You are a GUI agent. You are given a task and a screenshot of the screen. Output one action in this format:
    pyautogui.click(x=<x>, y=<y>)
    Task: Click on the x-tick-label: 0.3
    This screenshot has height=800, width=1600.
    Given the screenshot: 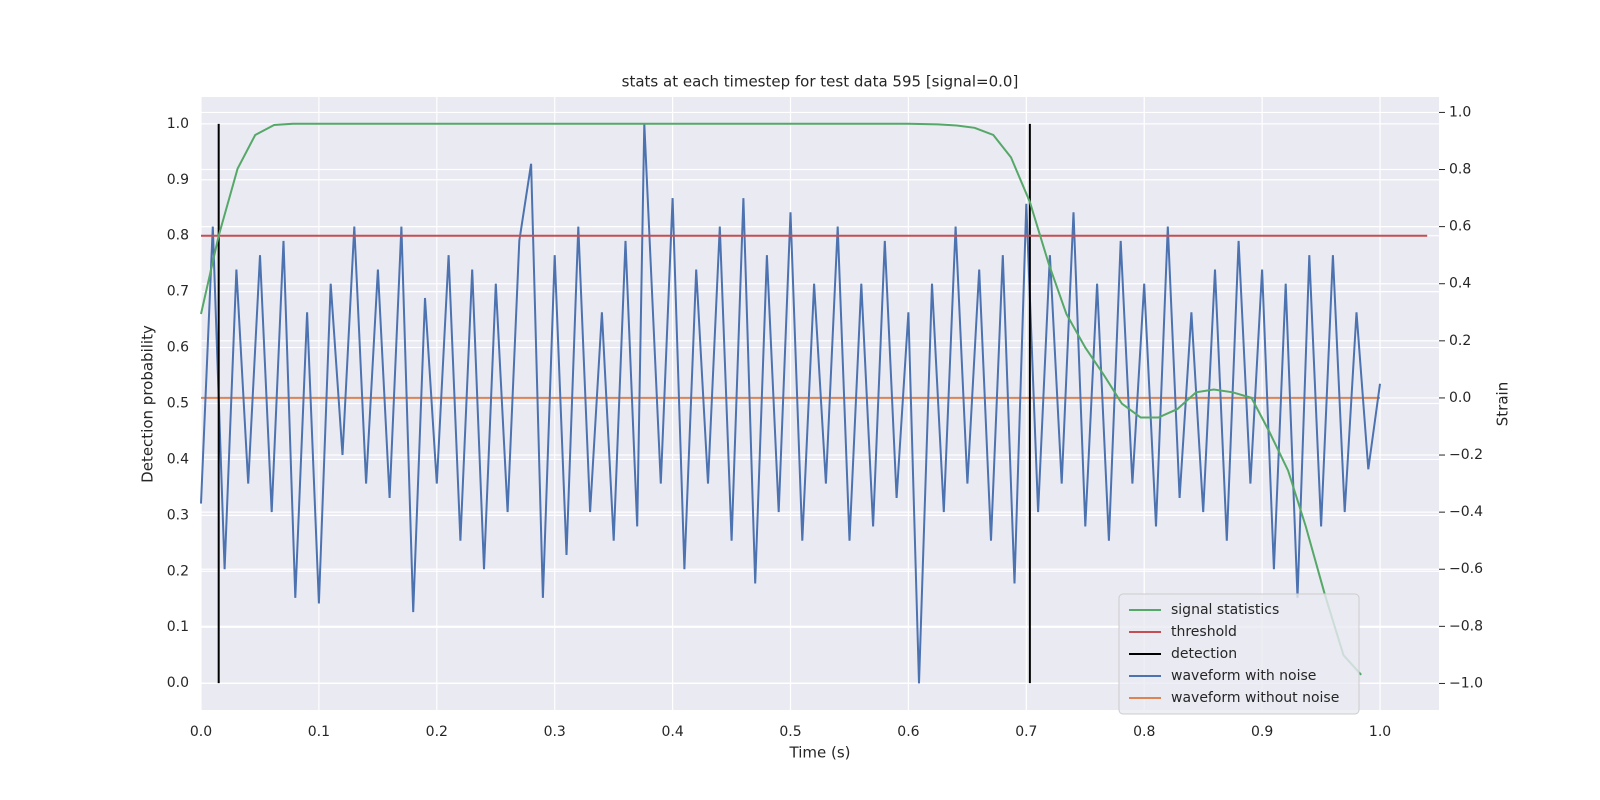 What is the action you would take?
    pyautogui.click(x=555, y=732)
    